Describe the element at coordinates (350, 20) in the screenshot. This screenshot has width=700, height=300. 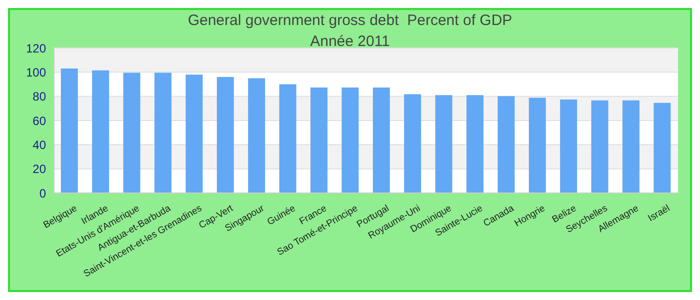
I see `chart-title: General government gross debt Percent of GDP` at that location.